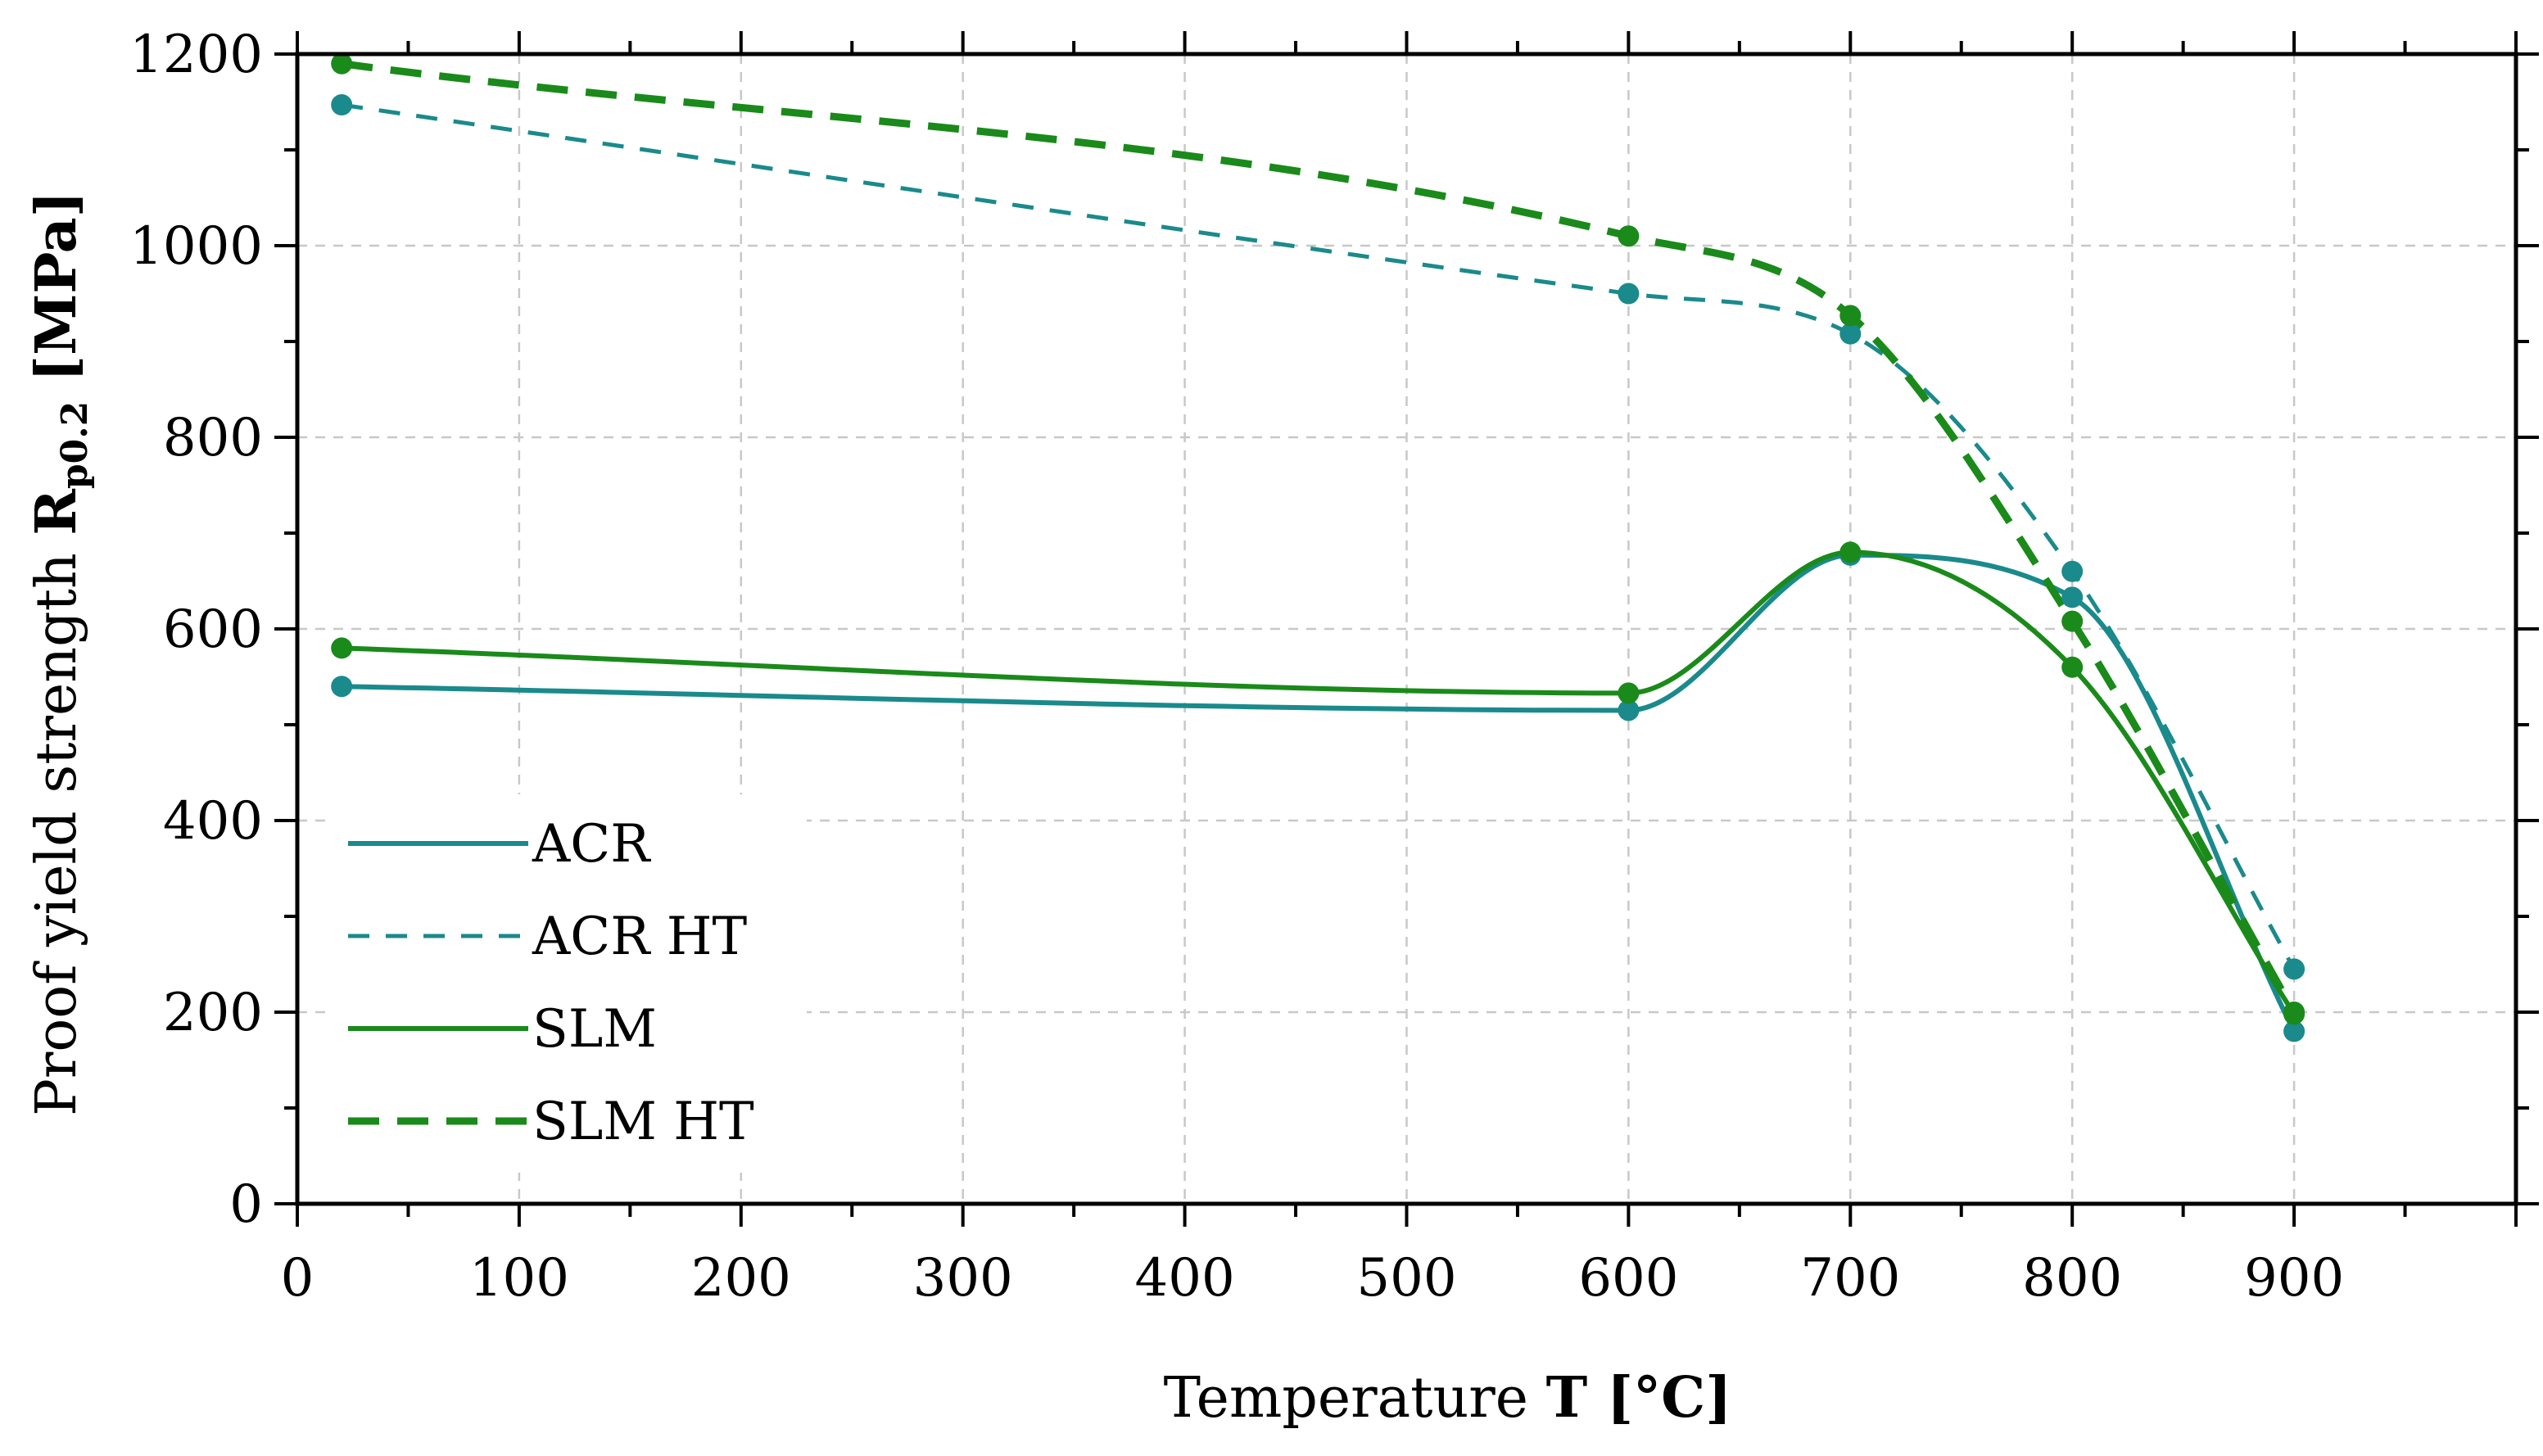  What do you see at coordinates (591, 844) in the screenshot?
I see `legend-label-acr: ACR` at bounding box center [591, 844].